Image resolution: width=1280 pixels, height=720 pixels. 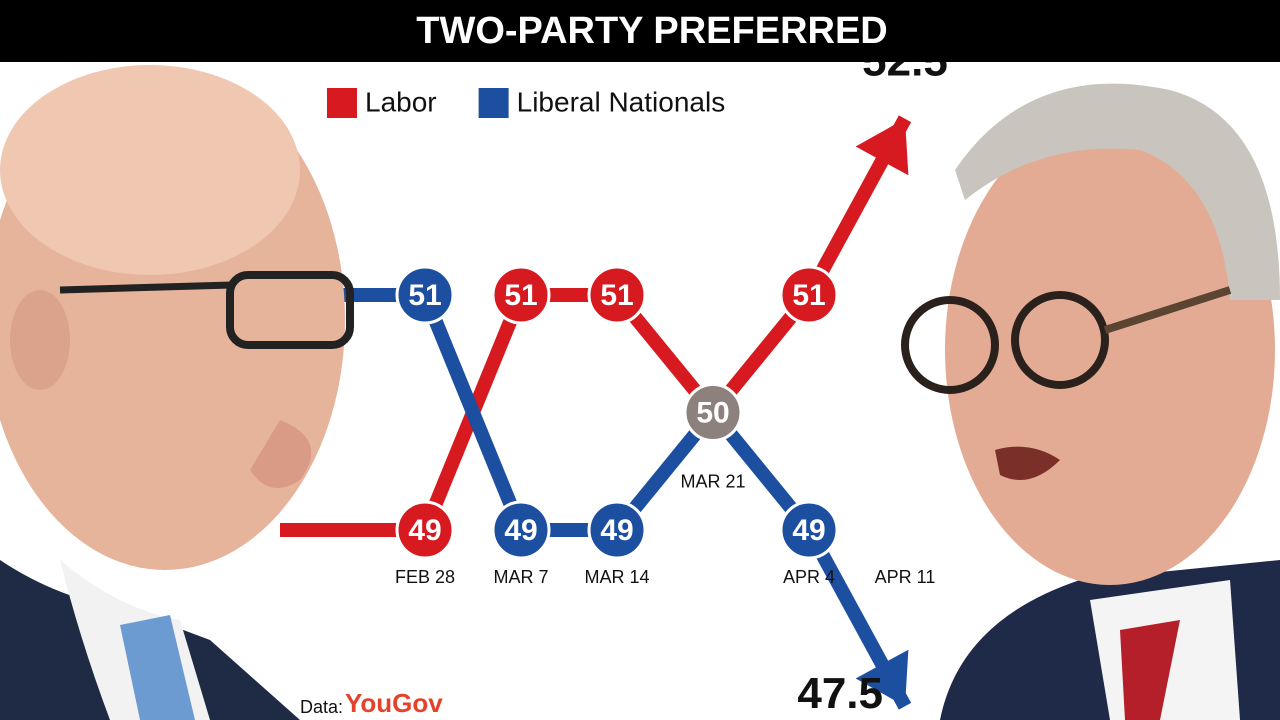 I want to click on source-name: YouGov, so click(x=394, y=703).